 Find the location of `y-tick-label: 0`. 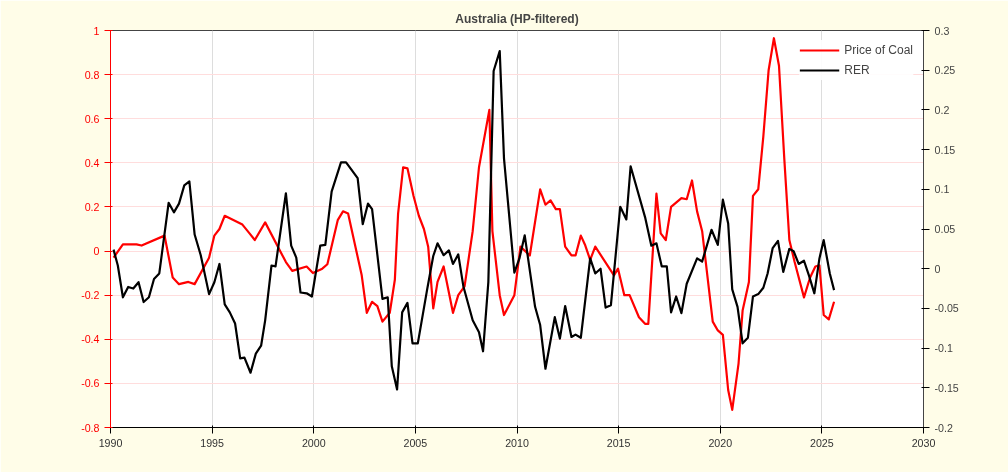

y-tick-label: 0 is located at coordinates (96, 251).